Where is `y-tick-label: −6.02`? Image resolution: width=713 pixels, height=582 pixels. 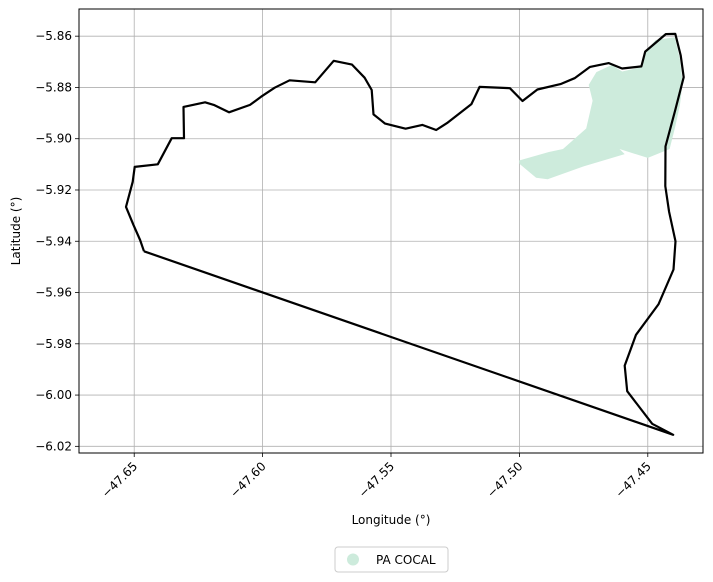
y-tick-label: −6.02 is located at coordinates (53, 446).